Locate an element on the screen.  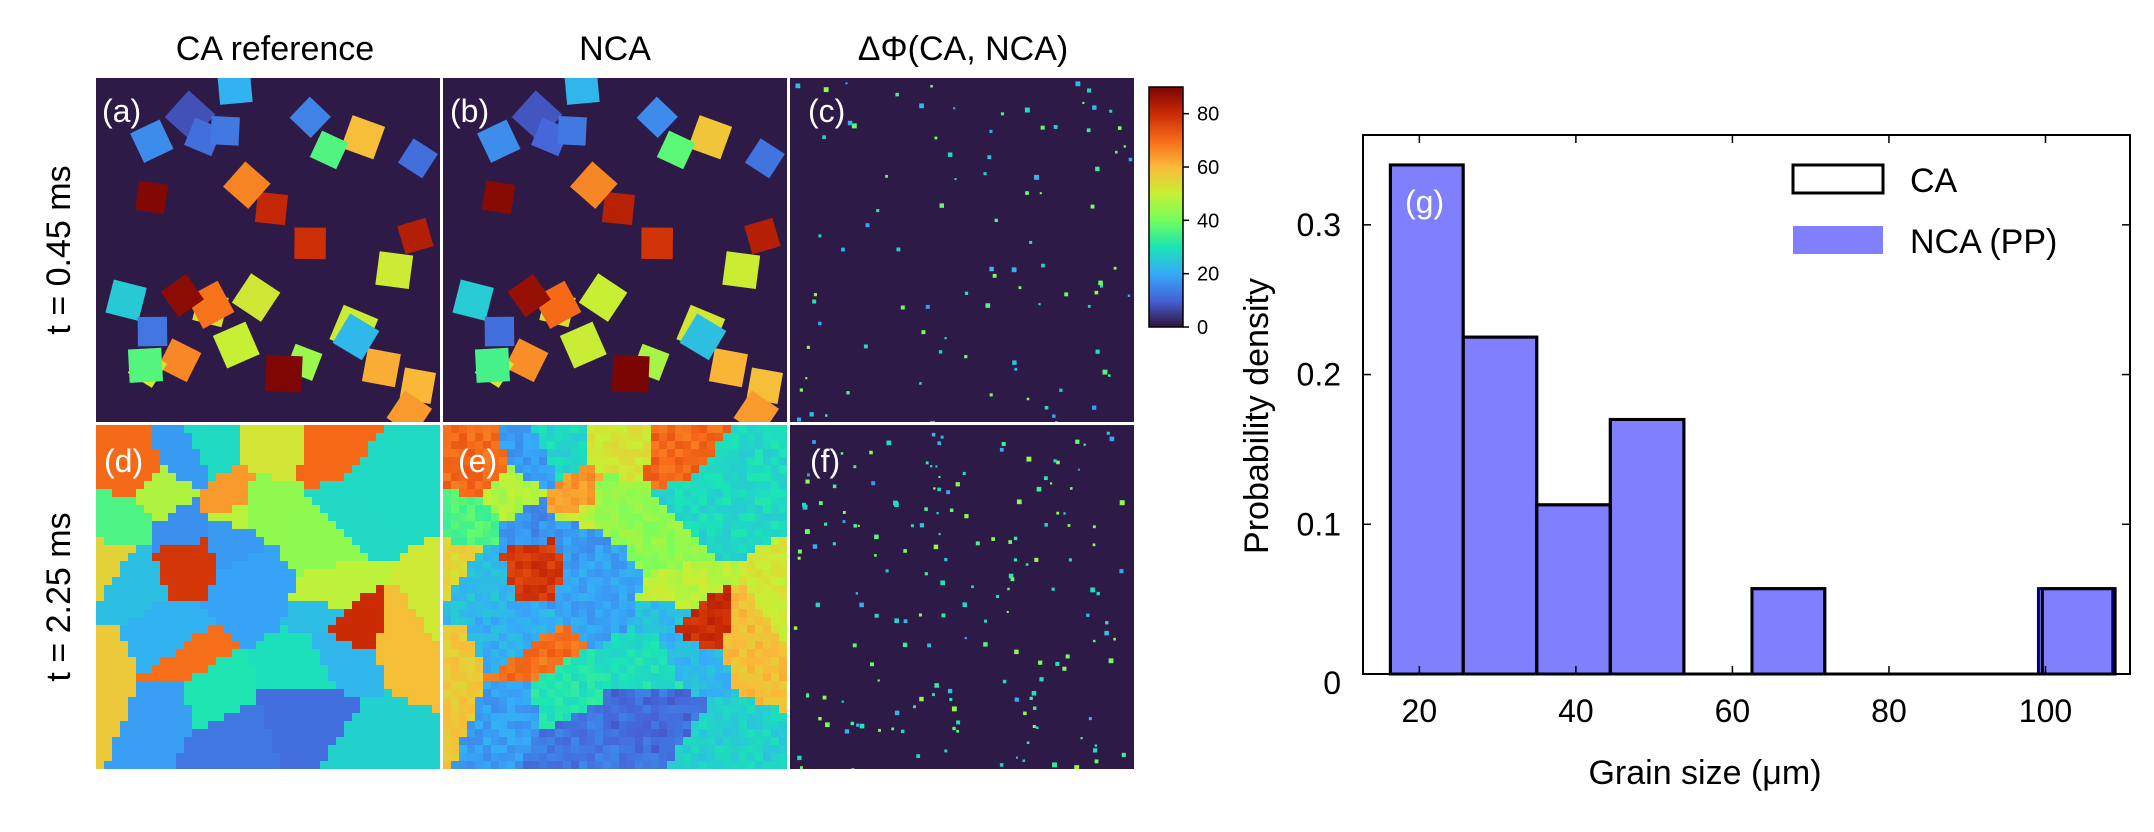
legend: CA NCA (PP) is located at coordinates (1924, 211).